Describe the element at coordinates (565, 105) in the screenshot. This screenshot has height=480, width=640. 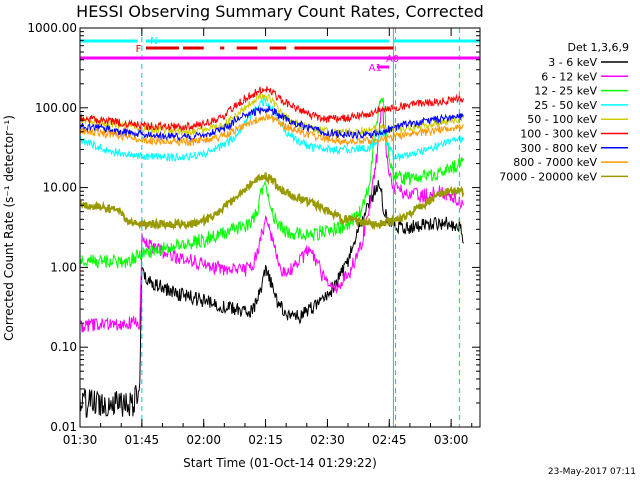
I see `legend-label-4: 25 - 50 keV` at that location.